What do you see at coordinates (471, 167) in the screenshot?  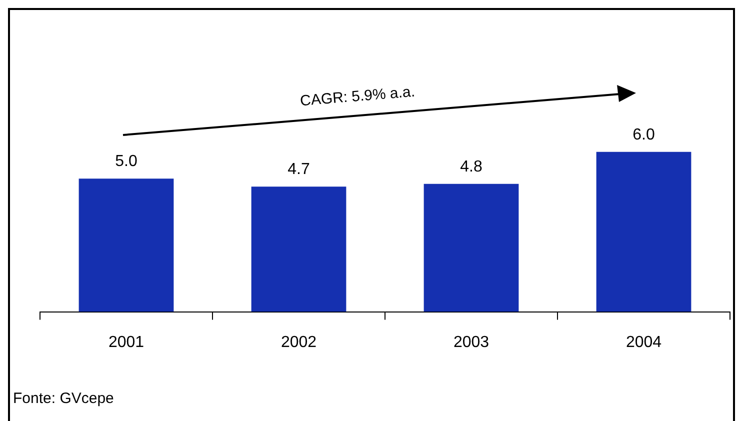 I see `data-label: 4.8` at bounding box center [471, 167].